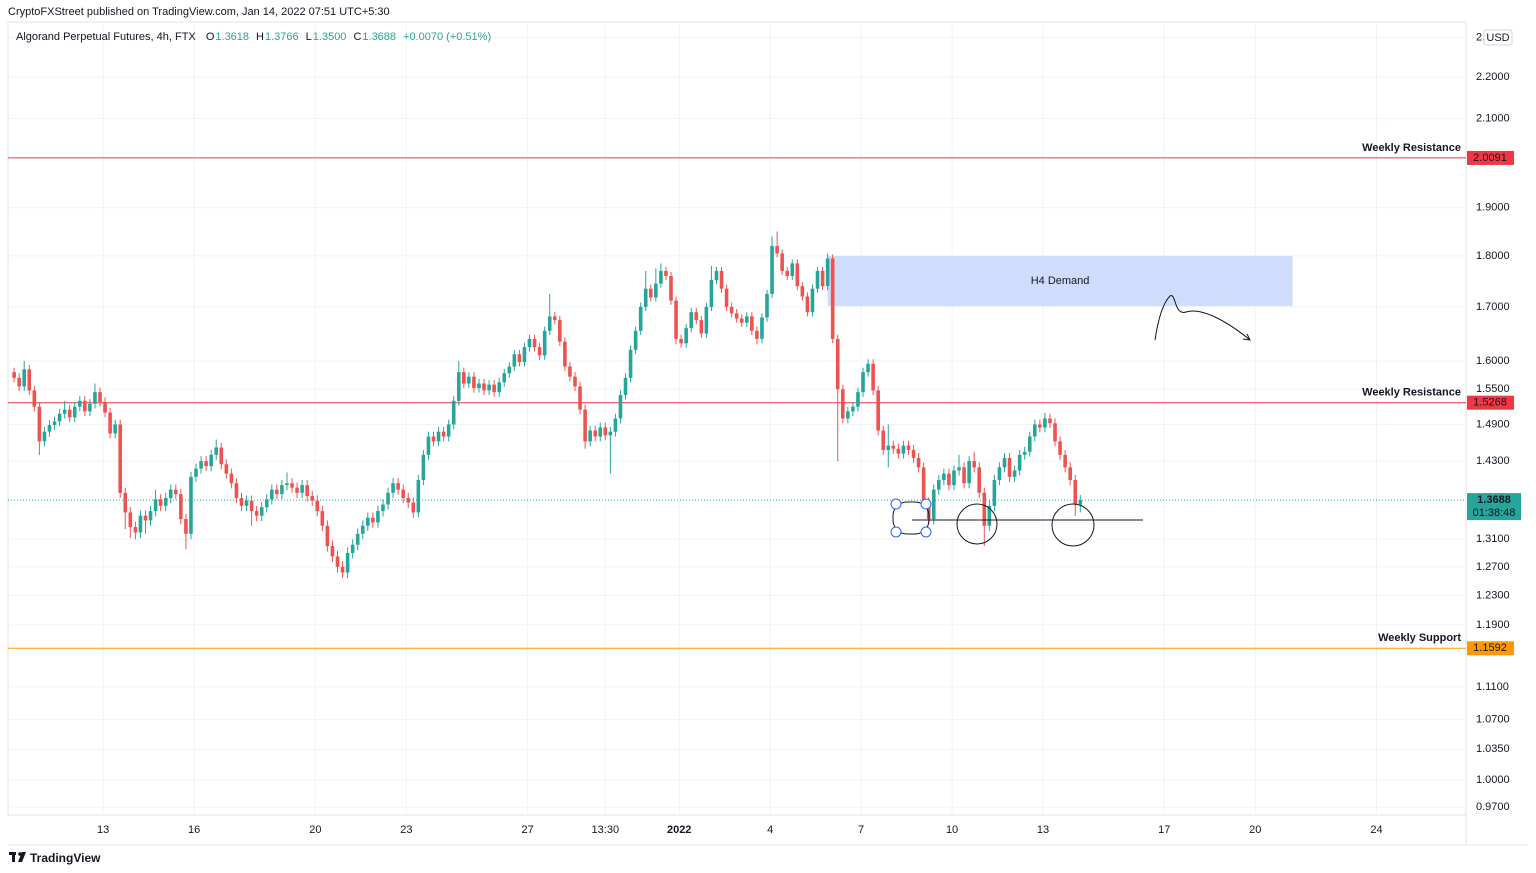 The height and width of the screenshot is (873, 1536). What do you see at coordinates (357, 37) in the screenshot?
I see `ohlc-key: C` at bounding box center [357, 37].